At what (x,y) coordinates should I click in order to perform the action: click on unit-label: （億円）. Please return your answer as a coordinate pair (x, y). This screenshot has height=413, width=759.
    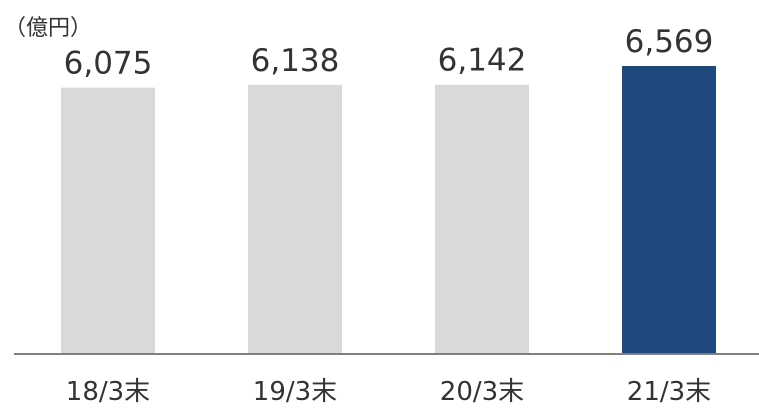
    Looking at the image, I should click on (48, 28).